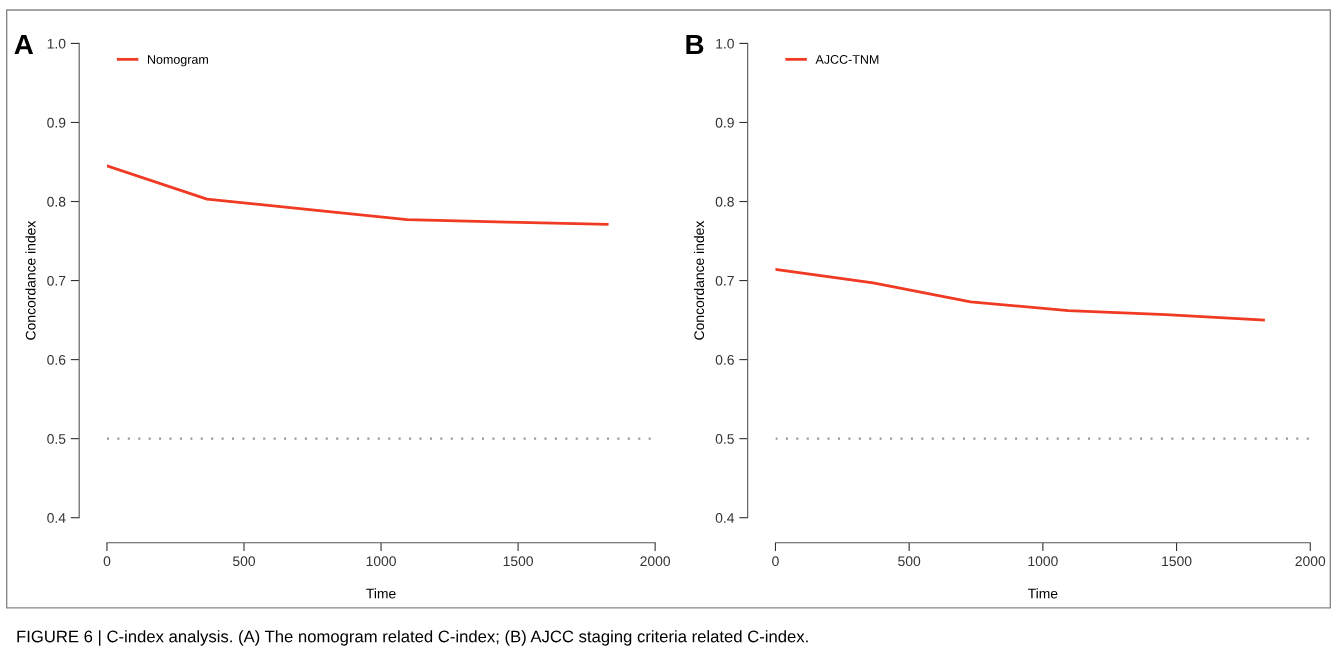 The width and height of the screenshot is (1337, 668). I want to click on caption: FIGURE 6 | C-index analysis. (A) The nomogram related C-index; (B) AJCC staging criteria related C-index., so click(412, 638).